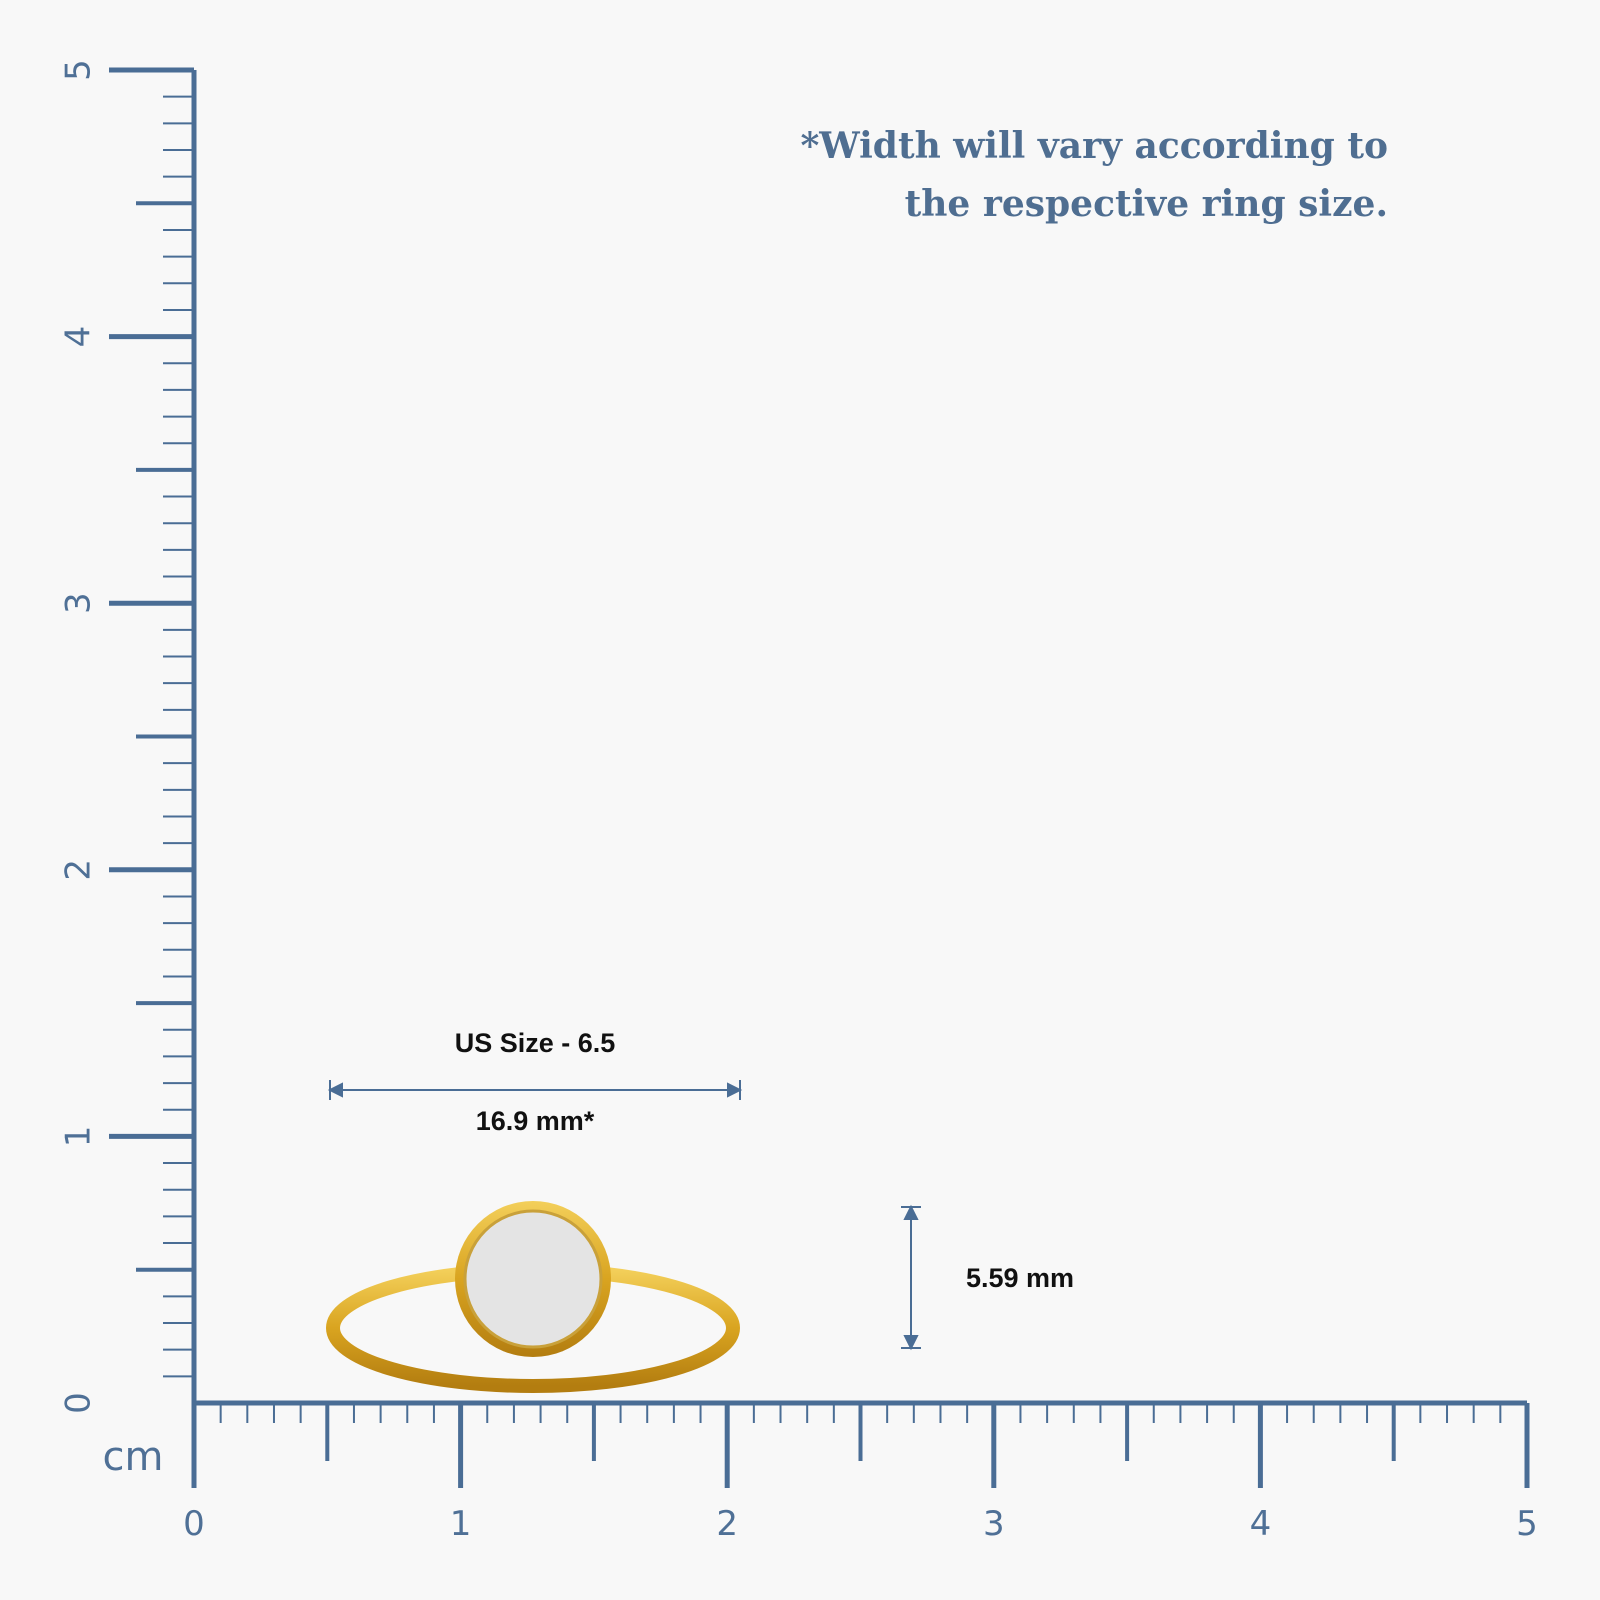 The image size is (1600, 1600). I want to click on y-ruler-label: 2, so click(79, 870).